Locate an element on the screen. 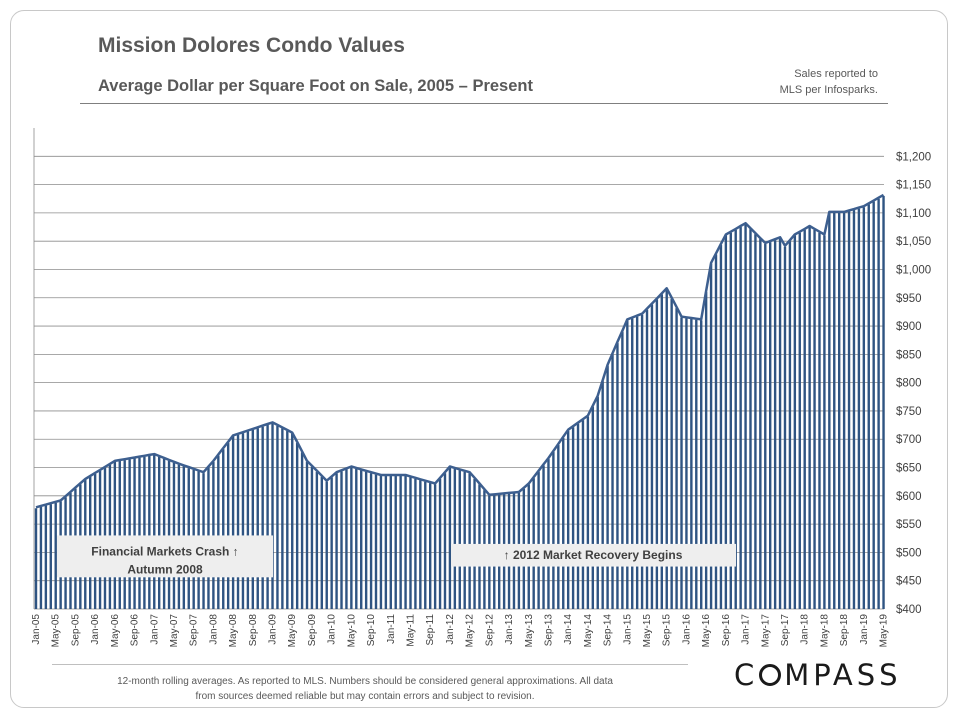  y-tick-label: $1,200 is located at coordinates (913, 157).